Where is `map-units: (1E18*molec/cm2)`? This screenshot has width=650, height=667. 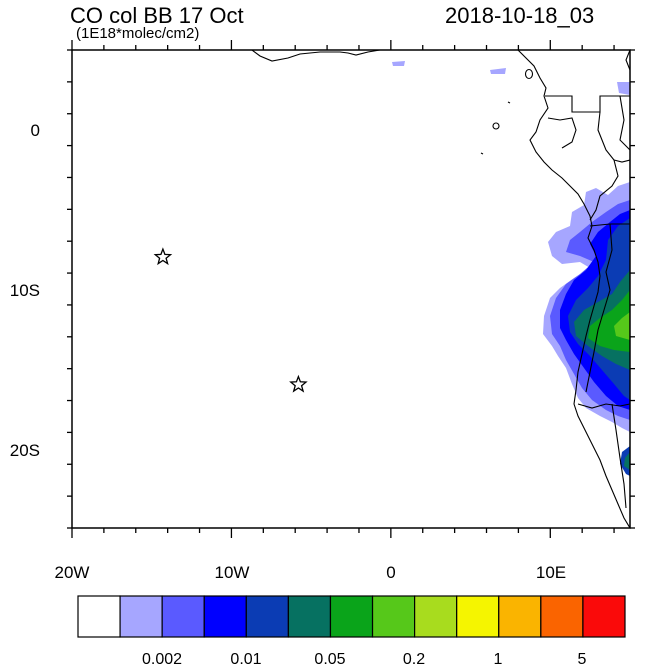 map-units: (1E18*molec/cm2) is located at coordinates (138, 33).